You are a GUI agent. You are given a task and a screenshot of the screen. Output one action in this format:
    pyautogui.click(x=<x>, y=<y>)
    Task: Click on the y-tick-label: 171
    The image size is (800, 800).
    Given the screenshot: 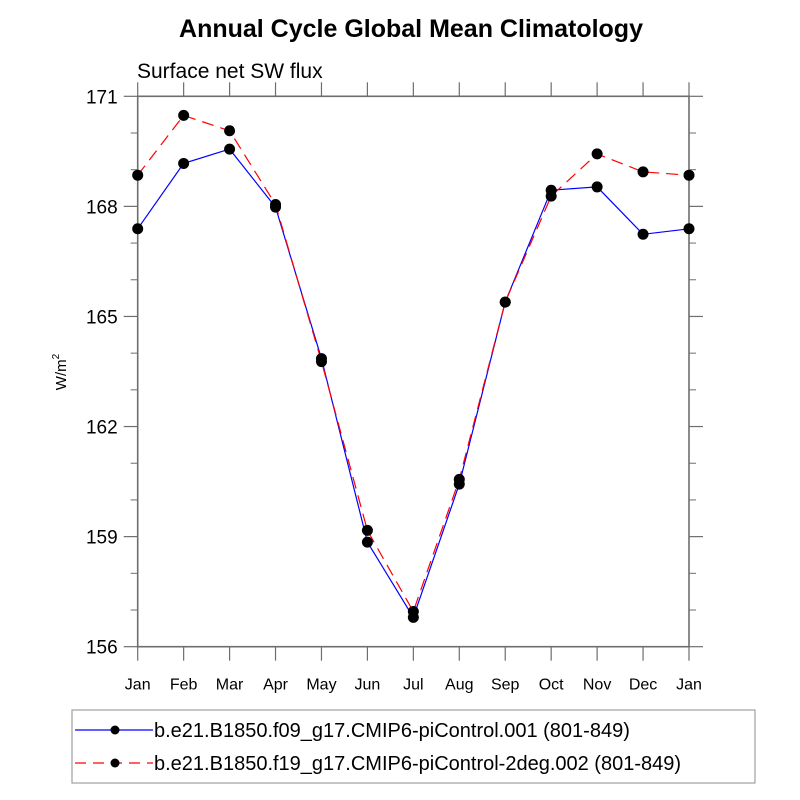 What is the action you would take?
    pyautogui.click(x=102, y=97)
    